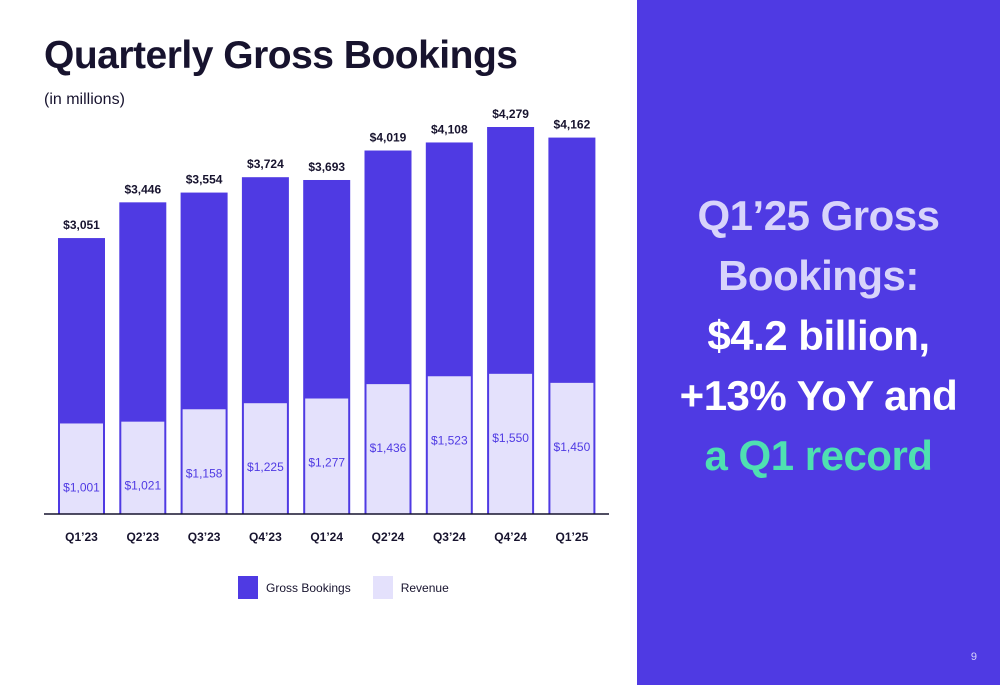  What do you see at coordinates (572, 125) in the screenshot?
I see `gross-bookings-value-label: $4,162` at bounding box center [572, 125].